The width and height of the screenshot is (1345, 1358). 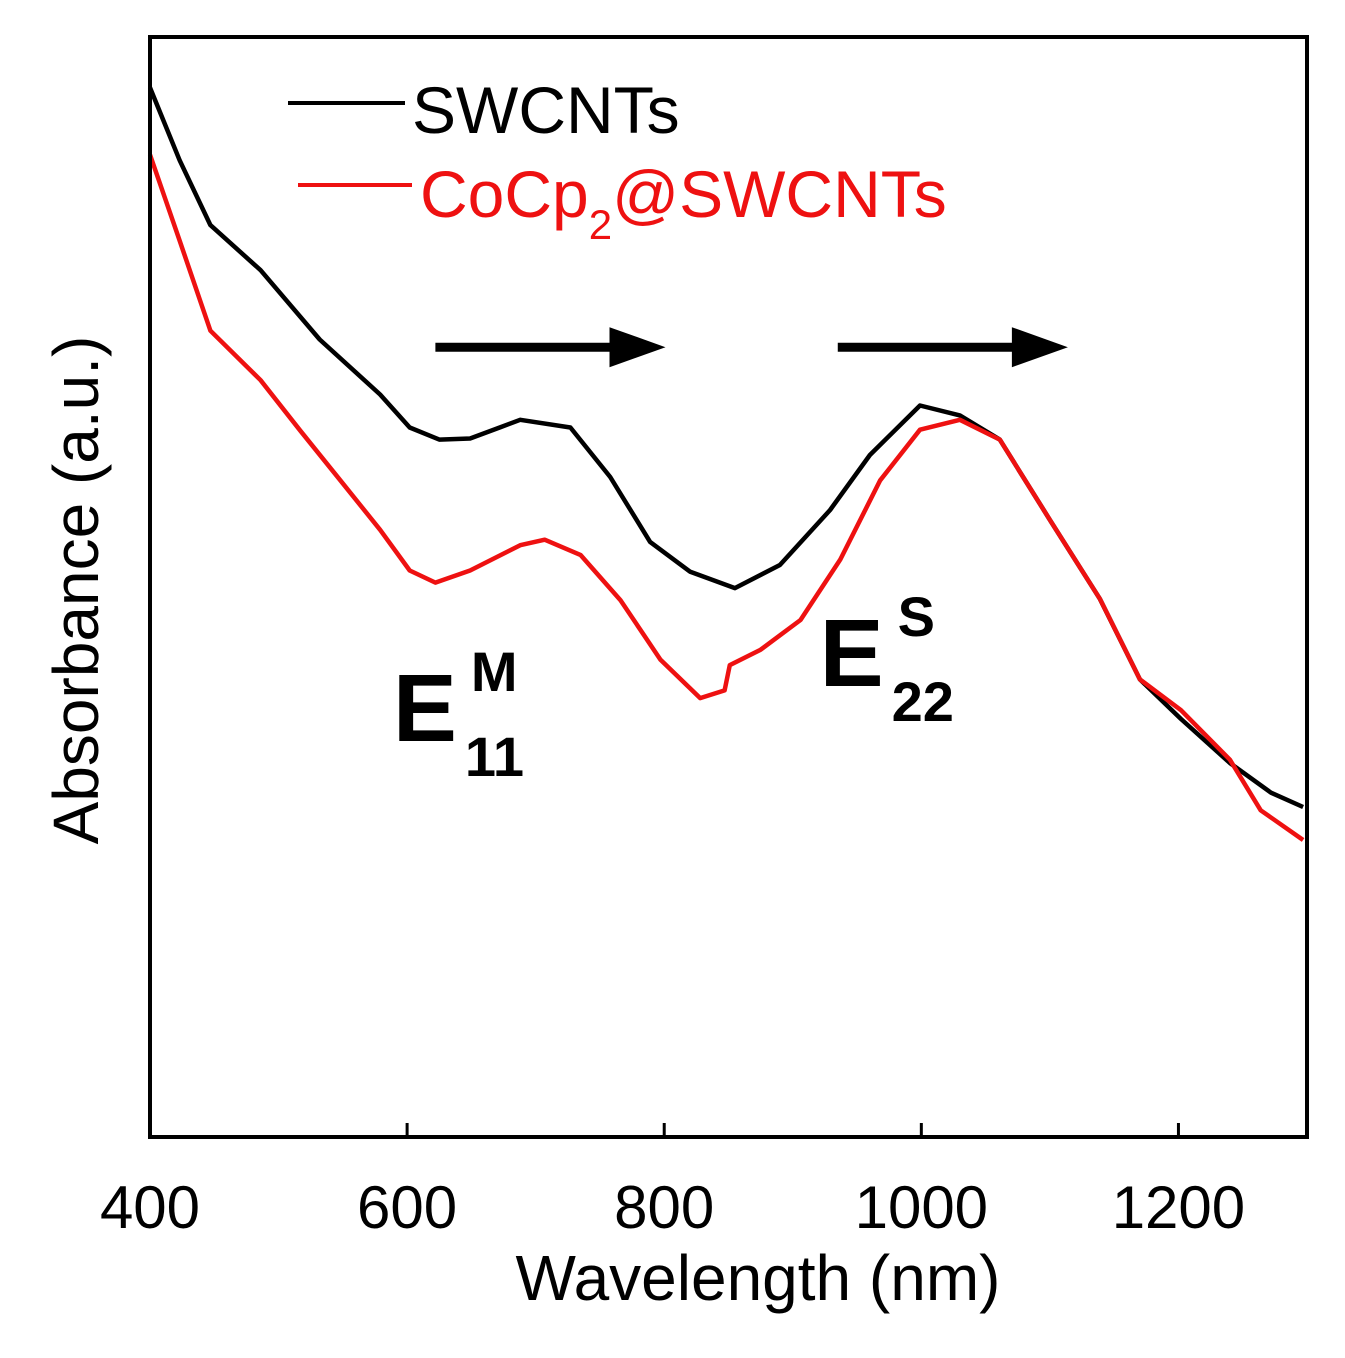 What do you see at coordinates (923, 701) in the screenshot?
I see `annotation-subscript: 22` at bounding box center [923, 701].